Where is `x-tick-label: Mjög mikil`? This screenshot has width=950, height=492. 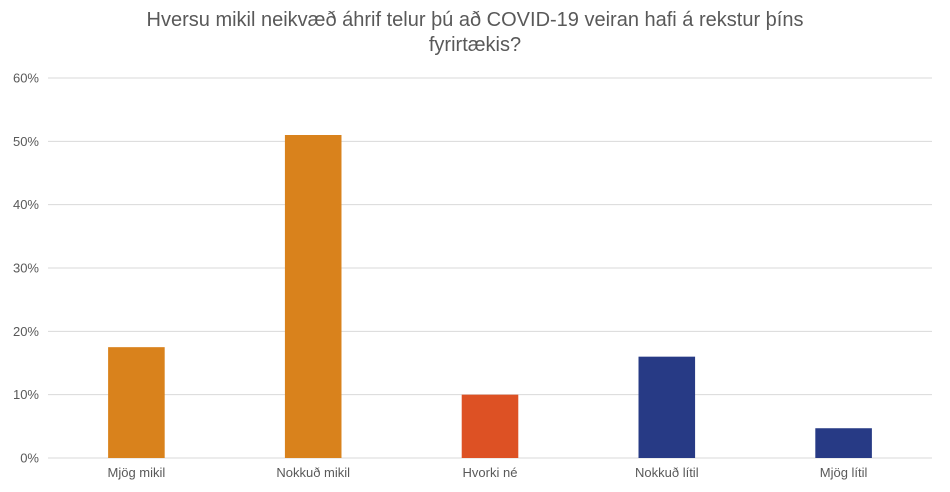 x-tick-label: Mjög mikil is located at coordinates (137, 472).